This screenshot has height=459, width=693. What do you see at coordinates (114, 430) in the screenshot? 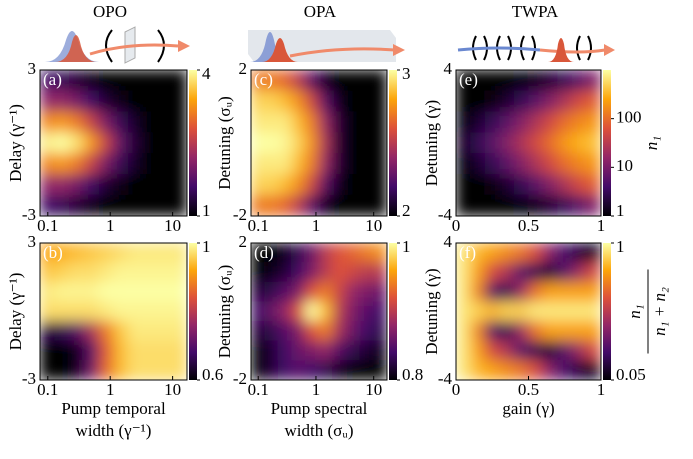
I see `x-axis-label: width (γ⁻¹)` at bounding box center [114, 430].